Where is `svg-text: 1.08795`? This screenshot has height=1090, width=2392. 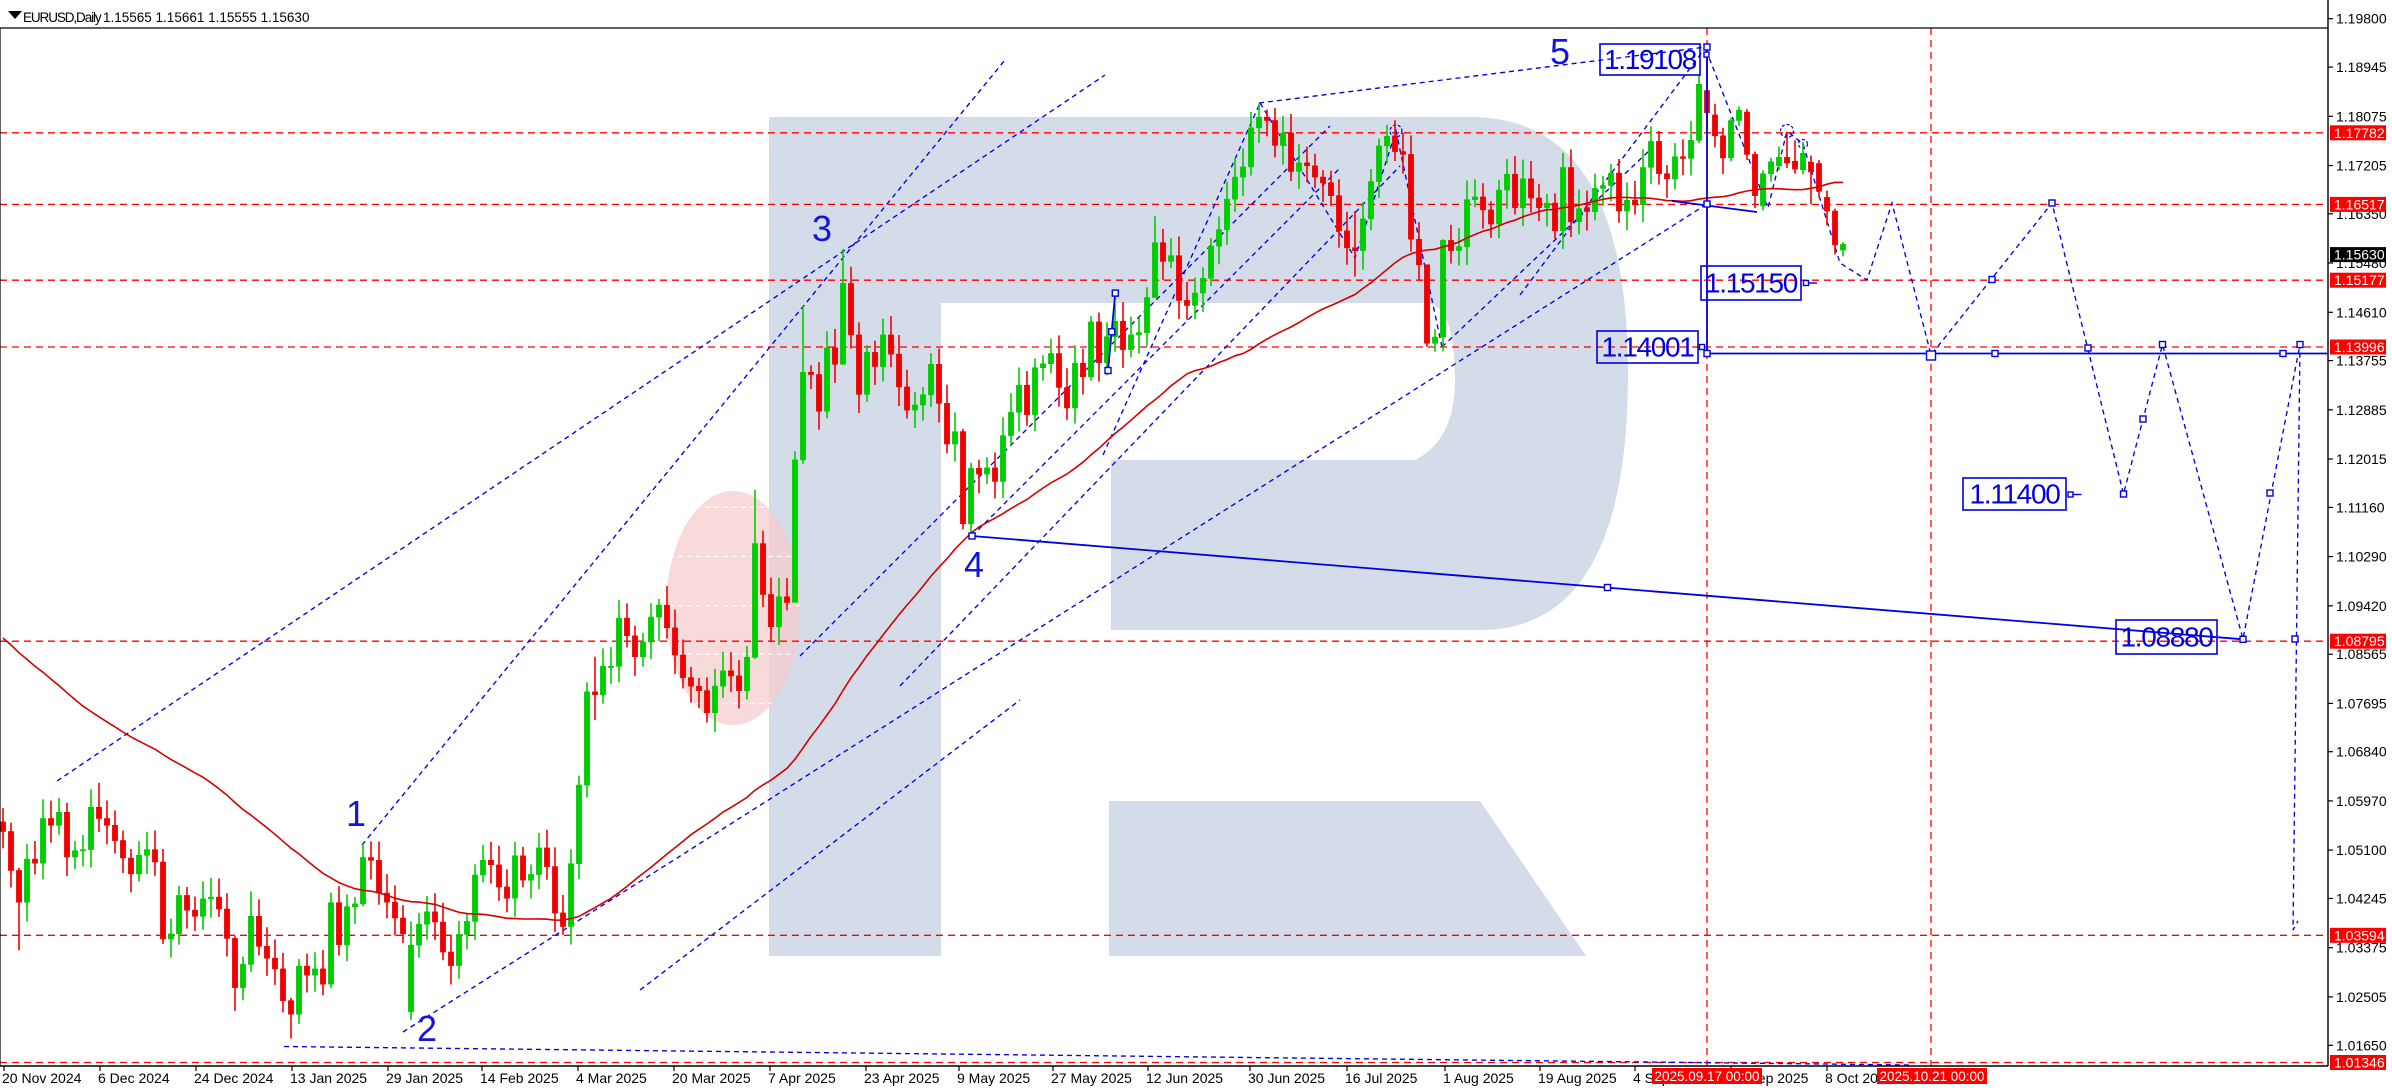
svg-text: 1.08795 is located at coordinates (2359, 641).